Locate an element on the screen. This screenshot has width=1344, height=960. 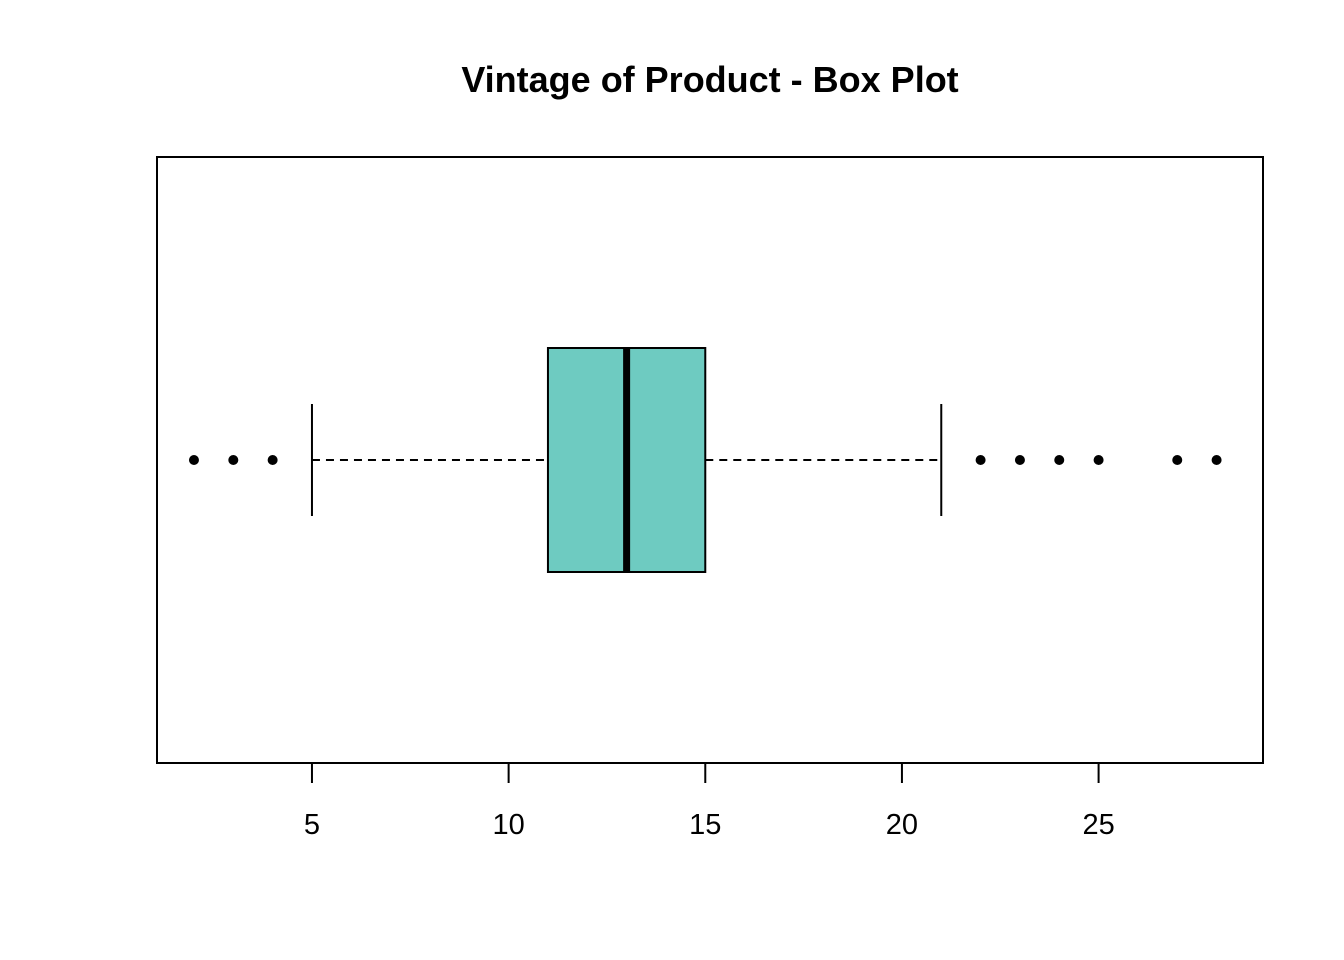
x-tick-label: 10 is located at coordinates (508, 825).